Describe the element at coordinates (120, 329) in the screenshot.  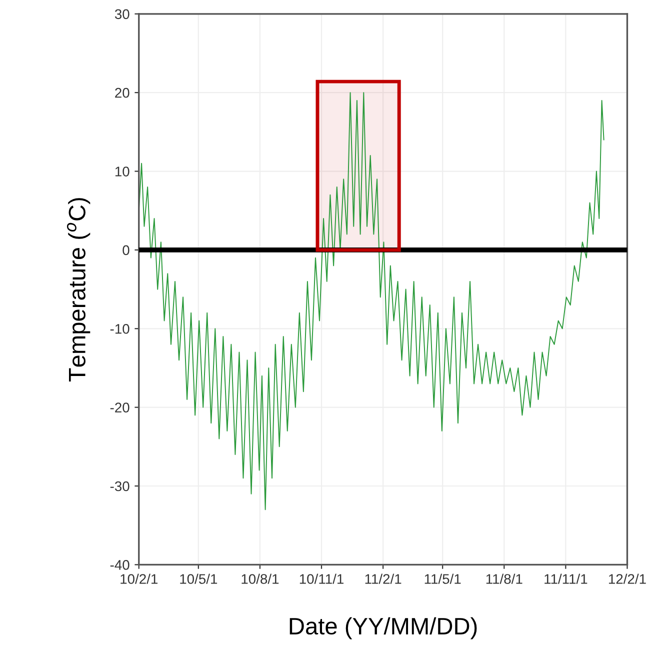
I see `y-tick-label: -10` at that location.